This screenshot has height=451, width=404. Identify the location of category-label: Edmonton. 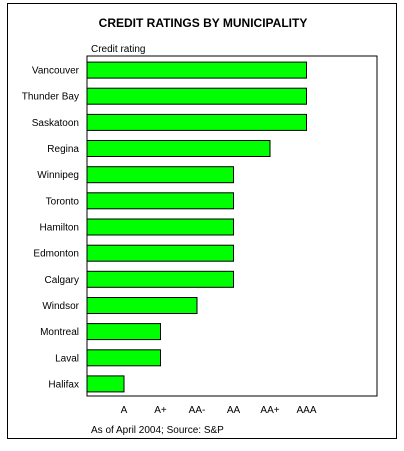
(56, 254).